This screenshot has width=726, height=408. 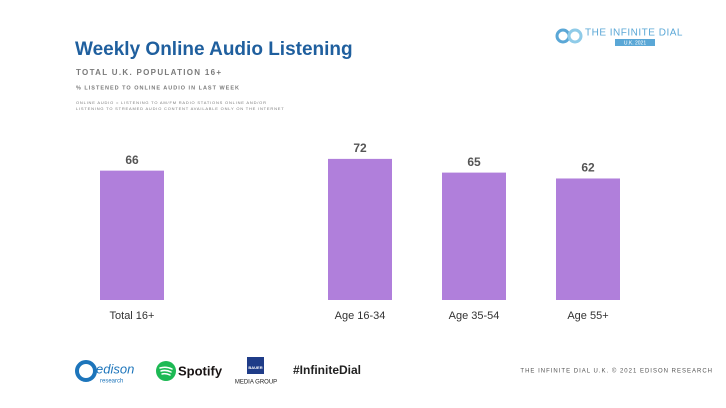 I want to click on x-tick-label: Total 16+, so click(x=132, y=316).